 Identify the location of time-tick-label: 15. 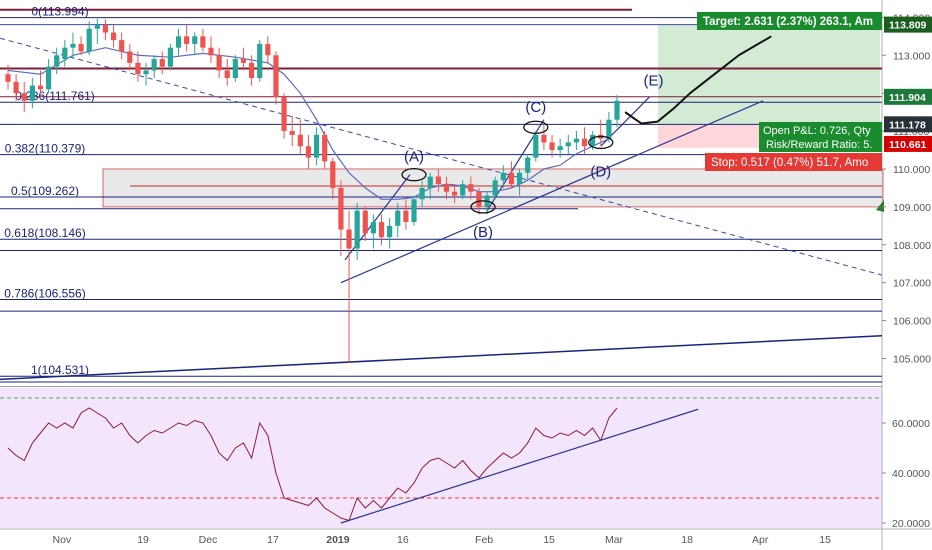
(549, 540).